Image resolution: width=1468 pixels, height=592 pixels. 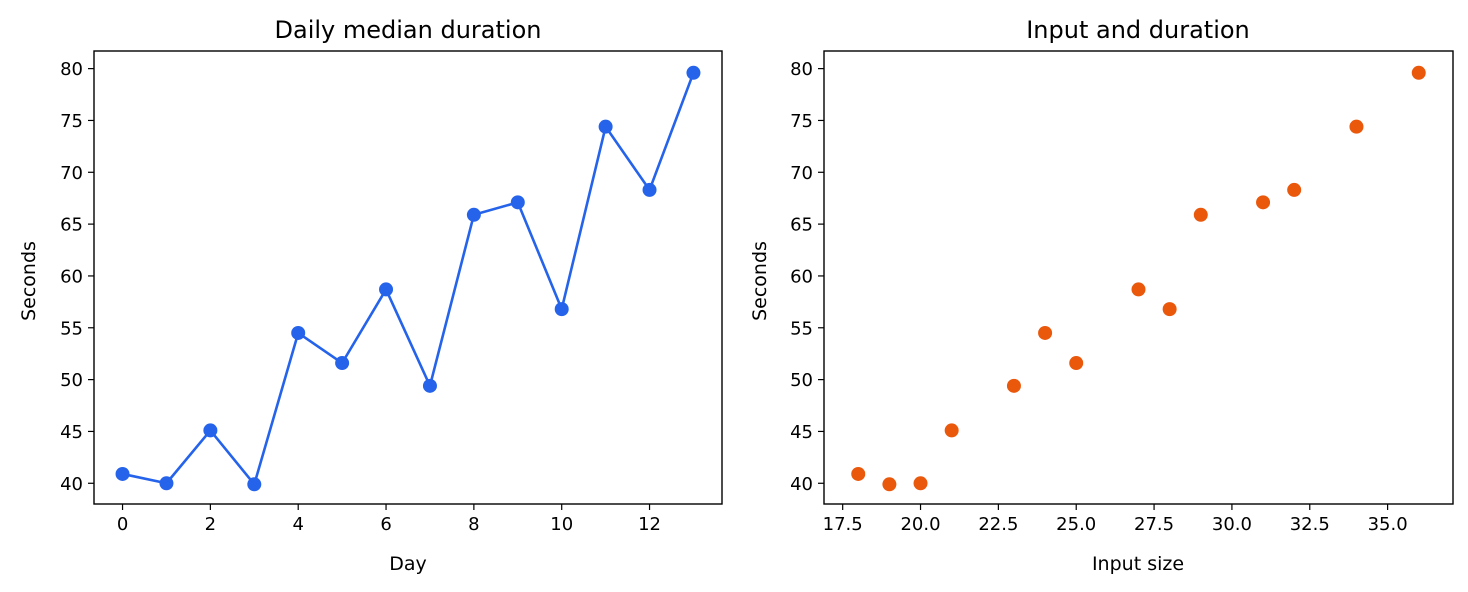 What do you see at coordinates (998, 524) in the screenshot?
I see `x-tick-label: 22.5` at bounding box center [998, 524].